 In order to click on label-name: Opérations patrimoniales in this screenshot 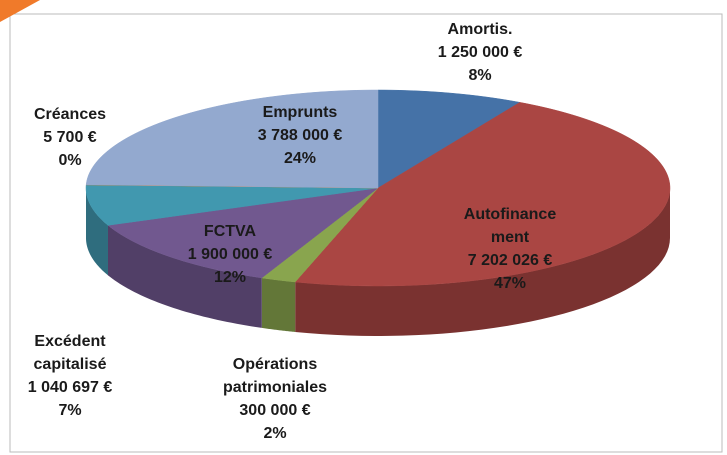, I will do `click(275, 376)`.